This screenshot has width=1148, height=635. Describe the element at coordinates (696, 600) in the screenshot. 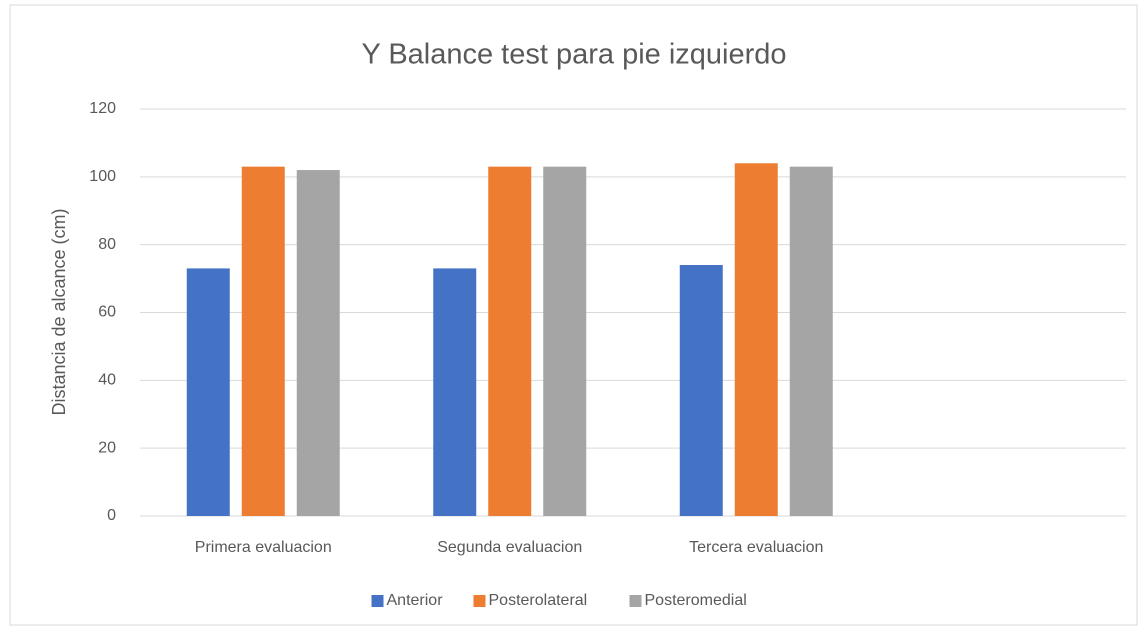

I see `legend-label: Posteromedial` at that location.